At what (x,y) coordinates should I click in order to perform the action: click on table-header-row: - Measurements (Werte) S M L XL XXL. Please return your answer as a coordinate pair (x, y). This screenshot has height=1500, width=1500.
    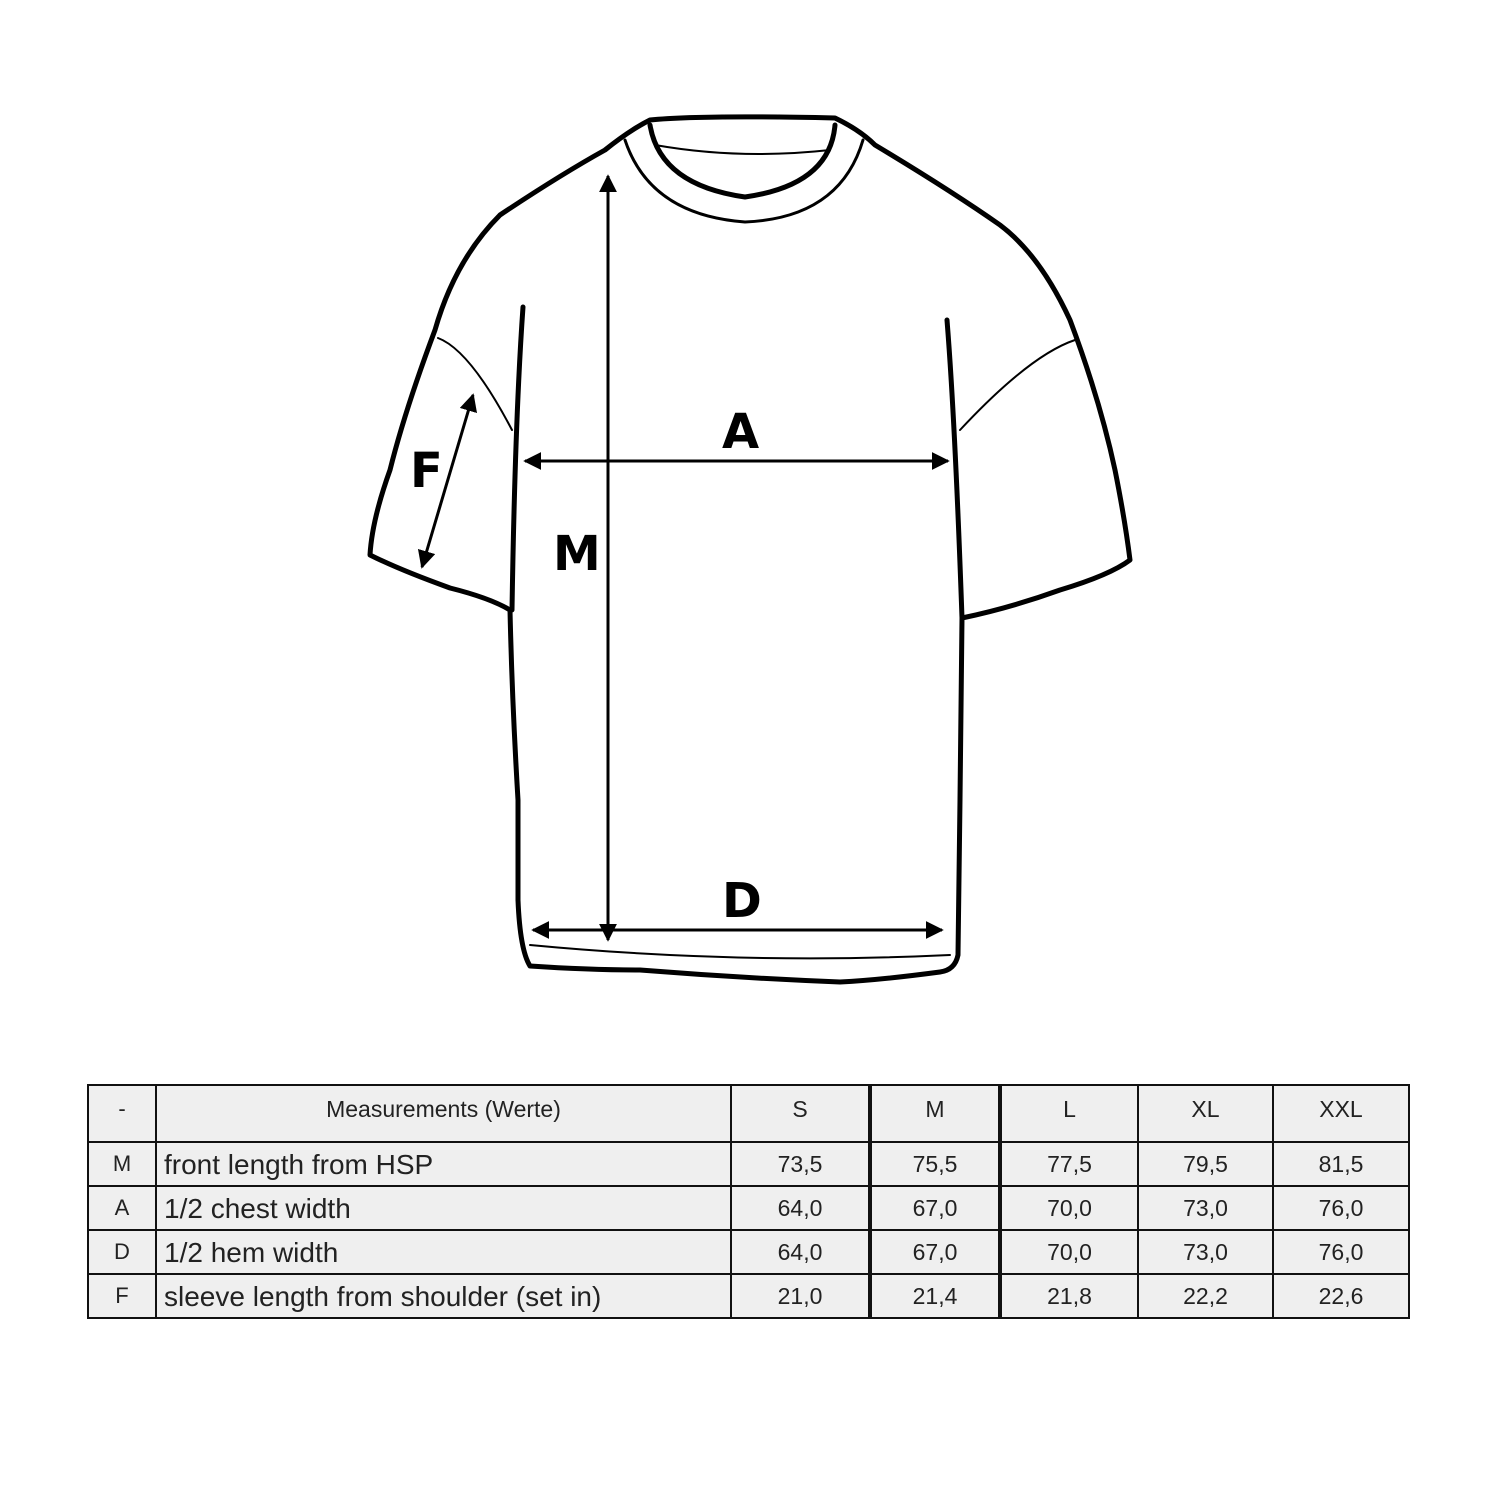
    Looking at the image, I should click on (748, 1113).